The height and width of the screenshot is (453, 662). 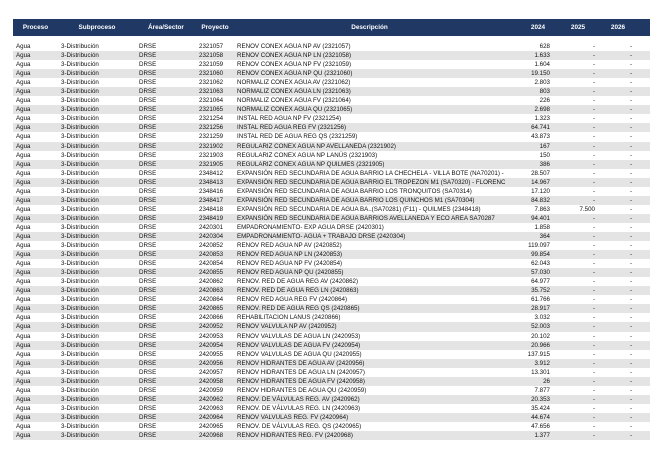 What do you see at coordinates (578, 27) in the screenshot?
I see `header-cell: 2025` at bounding box center [578, 27].